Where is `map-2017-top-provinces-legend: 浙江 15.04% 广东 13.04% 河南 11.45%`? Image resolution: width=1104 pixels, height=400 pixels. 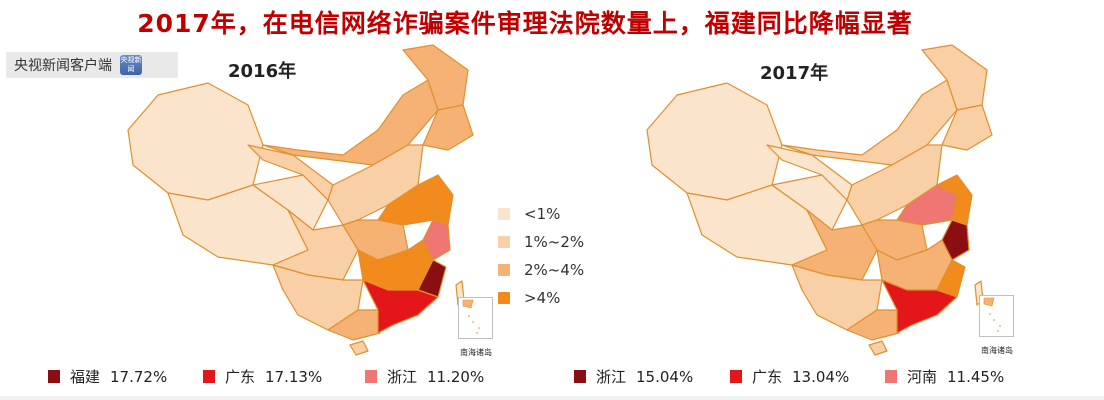 map-2017-top-provinces-legend: 浙江 15.04% 广东 13.04% 河南 11.45% is located at coordinates (789, 376).